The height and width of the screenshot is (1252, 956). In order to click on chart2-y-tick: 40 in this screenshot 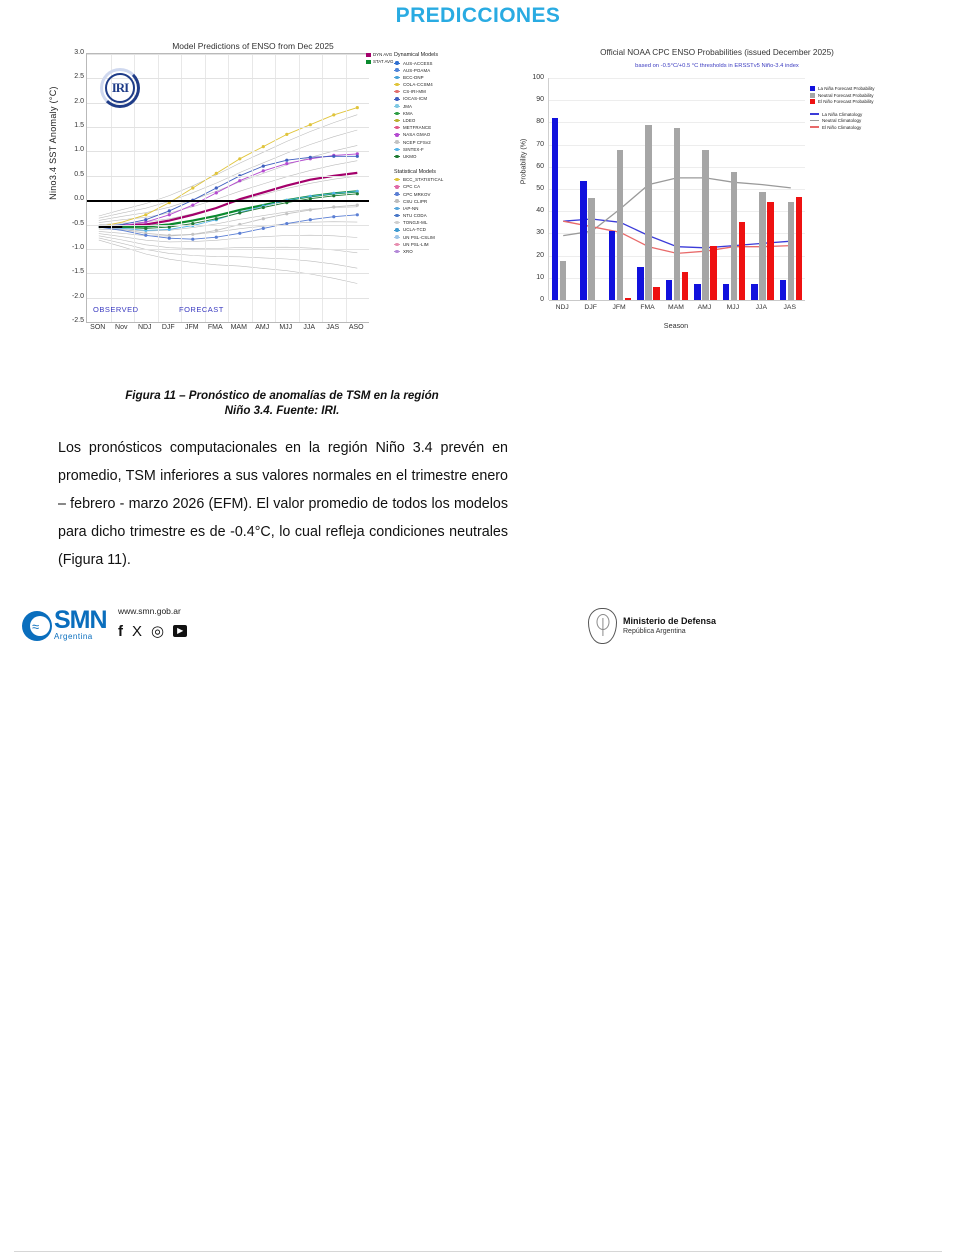, I will do `click(540, 211)`.